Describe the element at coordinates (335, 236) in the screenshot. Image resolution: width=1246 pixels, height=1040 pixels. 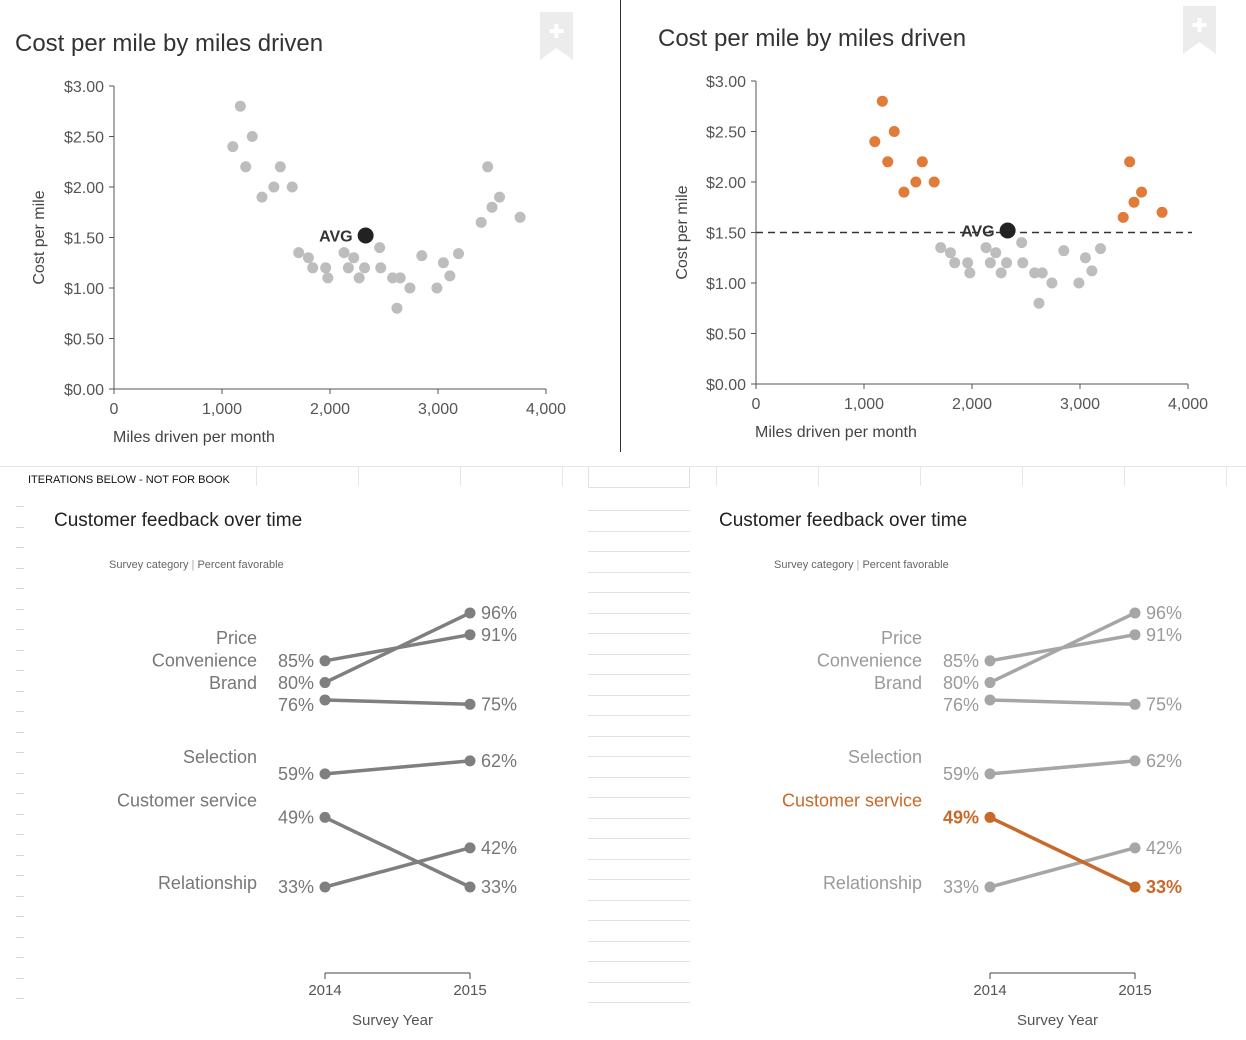
I see `average-label: AVG` at that location.